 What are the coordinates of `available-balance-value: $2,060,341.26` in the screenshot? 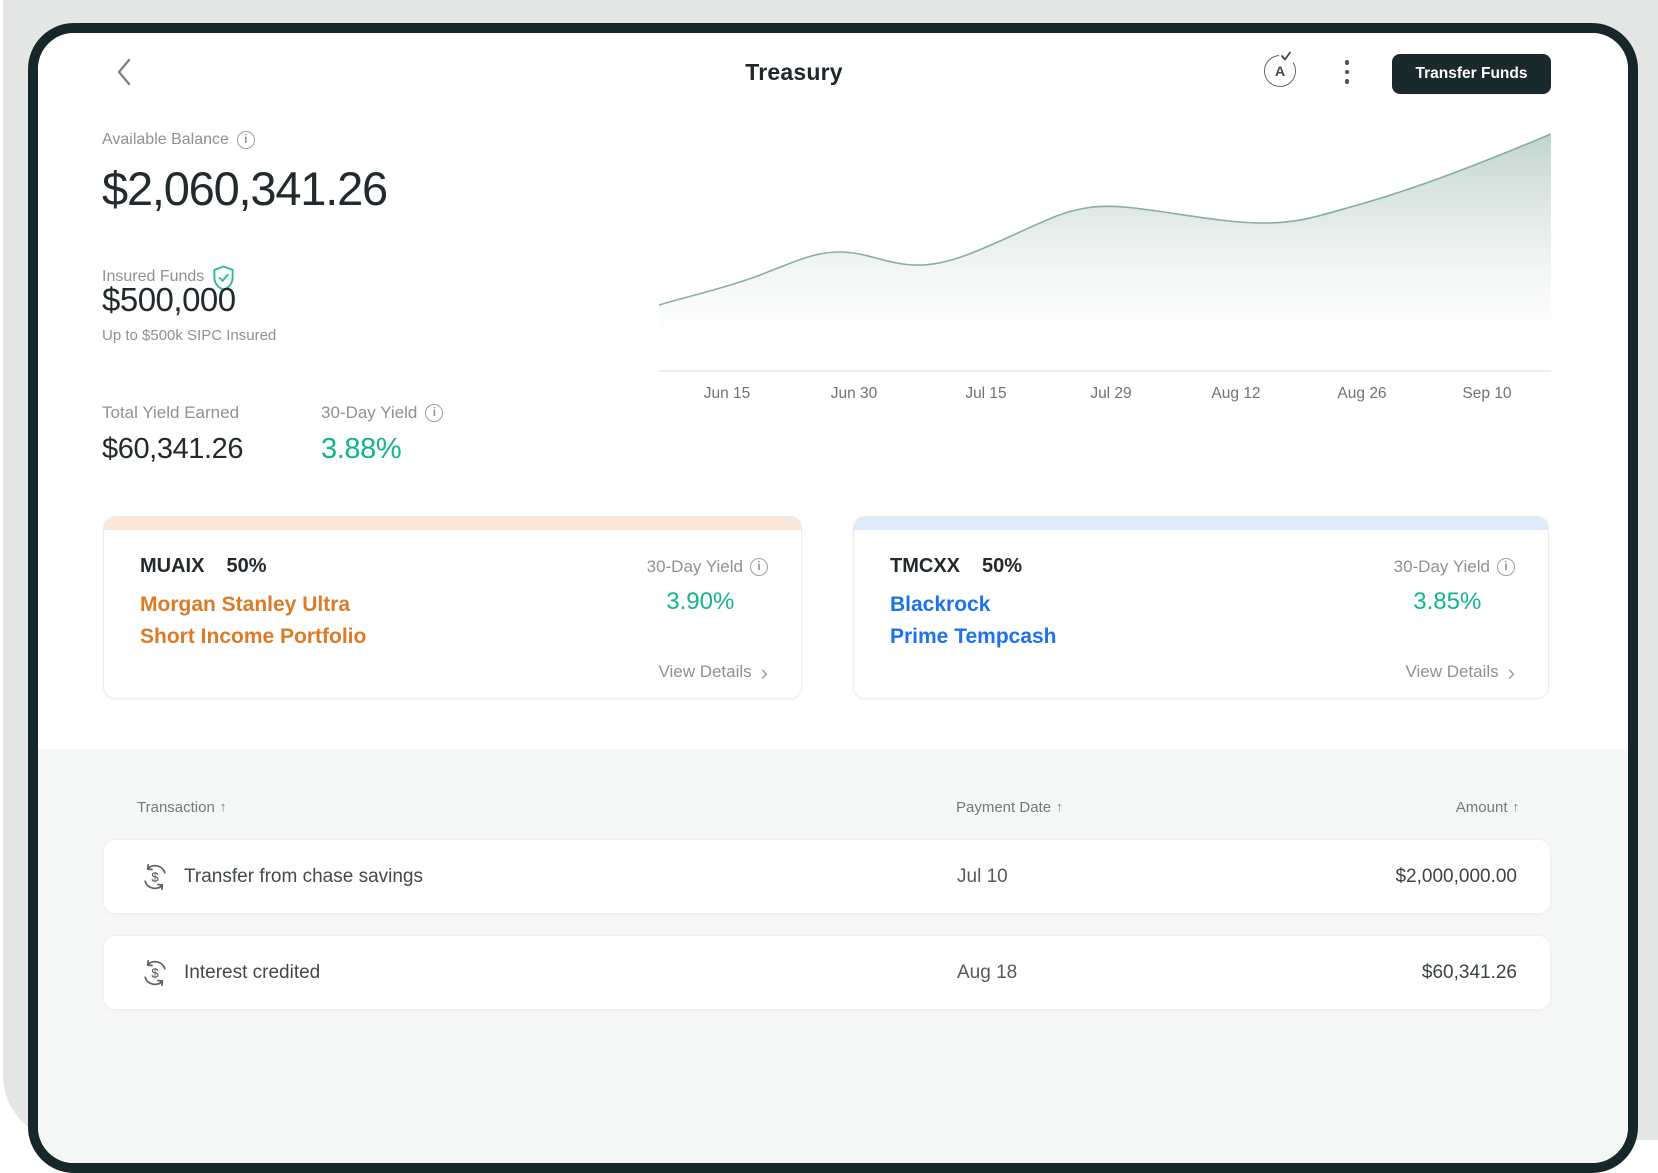 It's located at (245, 188).